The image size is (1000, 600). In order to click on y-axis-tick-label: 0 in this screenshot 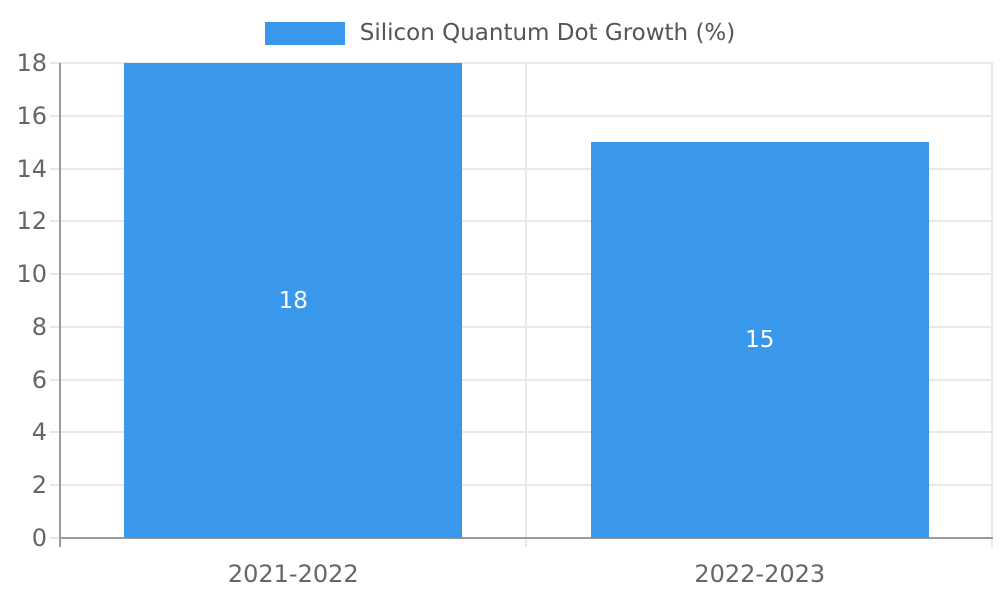, I will do `click(39, 538)`.